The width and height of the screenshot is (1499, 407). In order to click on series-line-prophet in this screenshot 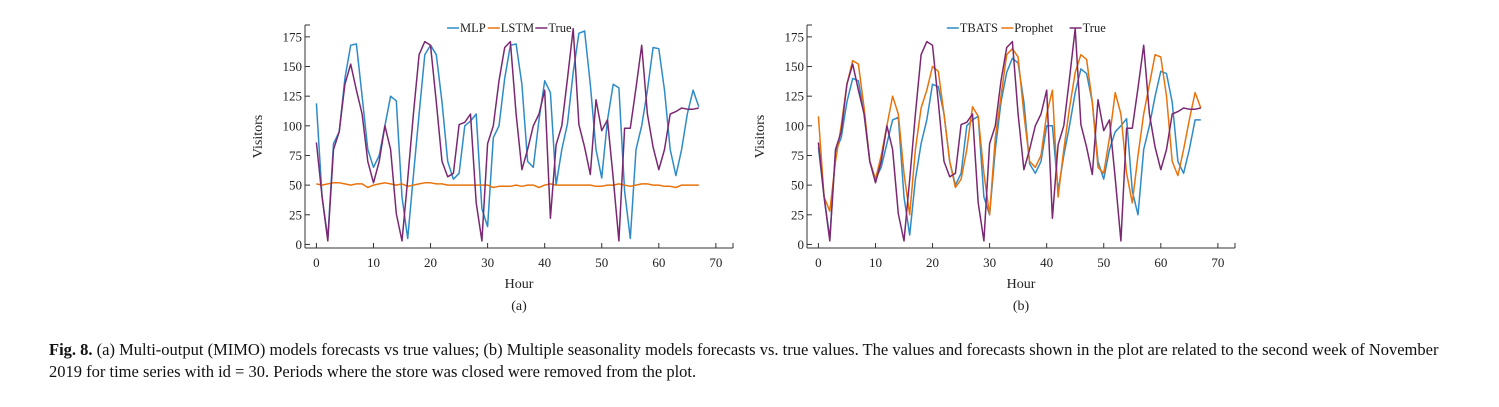, I will do `click(1009, 131)`.